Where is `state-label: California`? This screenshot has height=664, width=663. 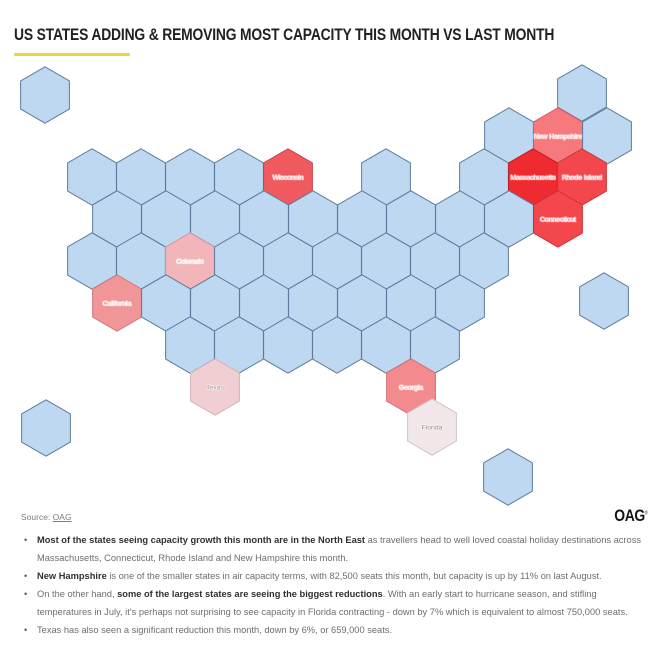 state-label: California is located at coordinates (117, 303).